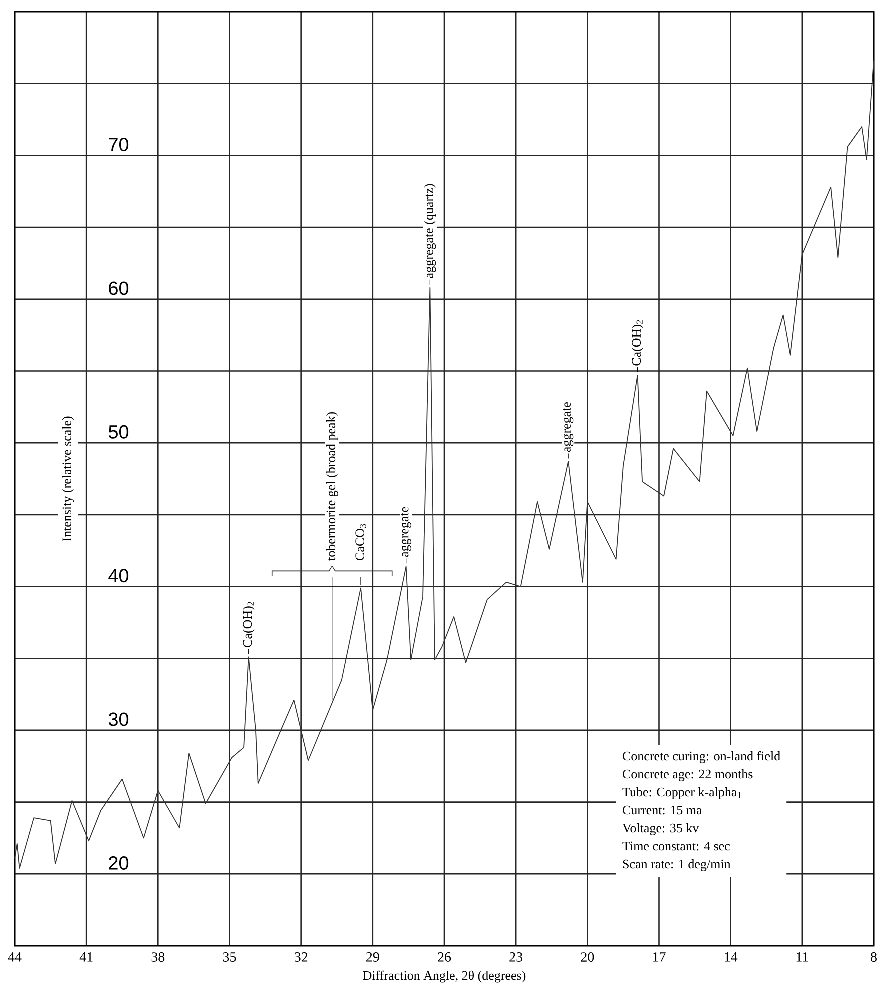 This screenshot has height=1000, width=883. I want to click on annotation: Scan rate: 1 deg/min, so click(677, 866).